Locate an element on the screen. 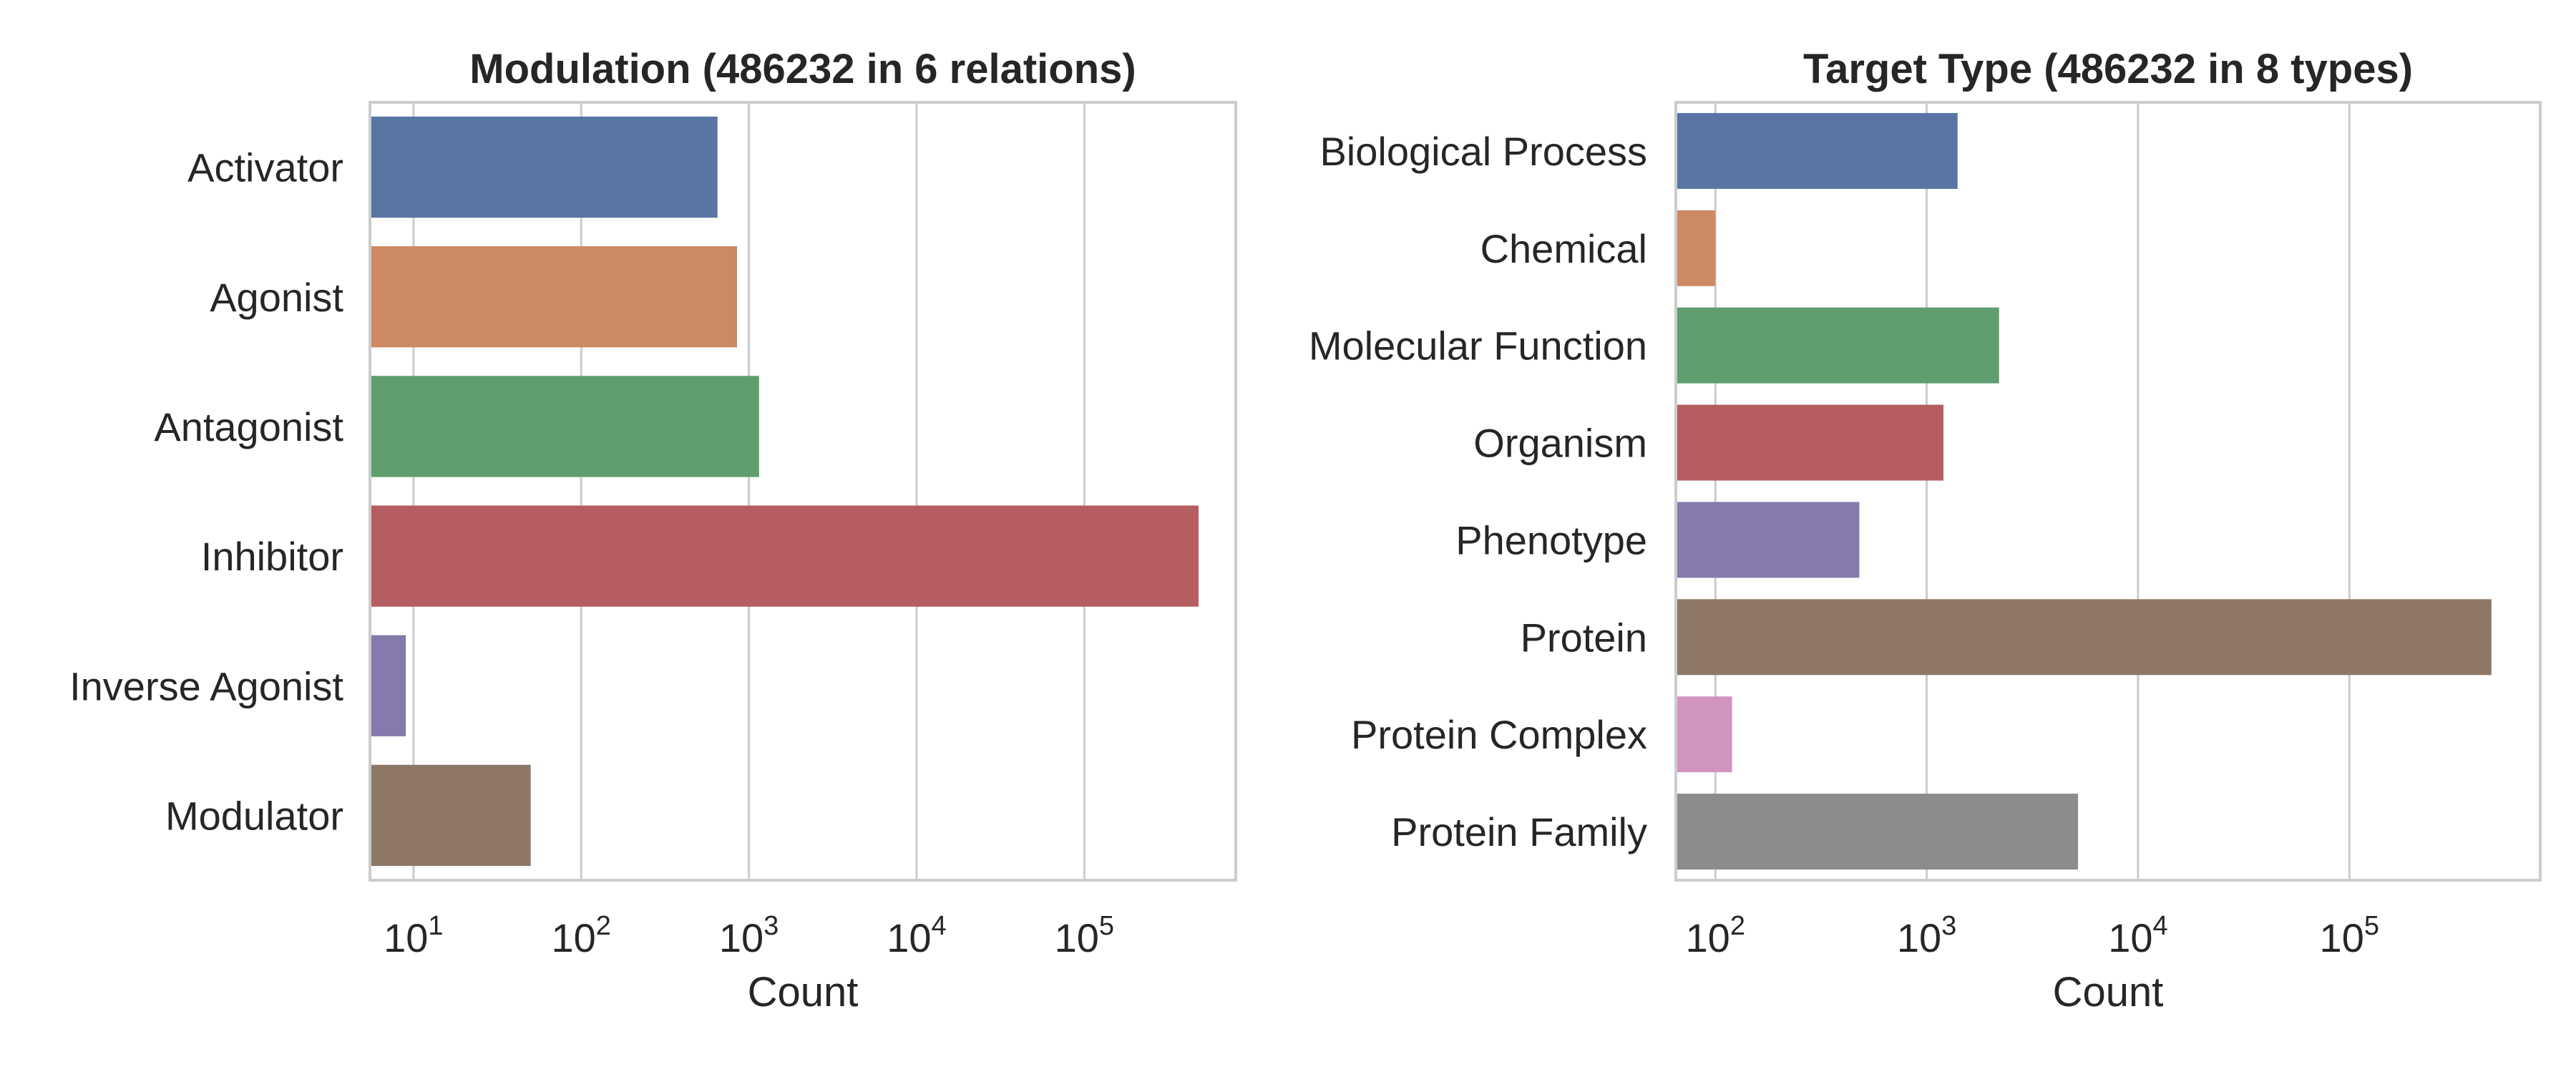  y-tick-label: Antagonist is located at coordinates (248, 427).